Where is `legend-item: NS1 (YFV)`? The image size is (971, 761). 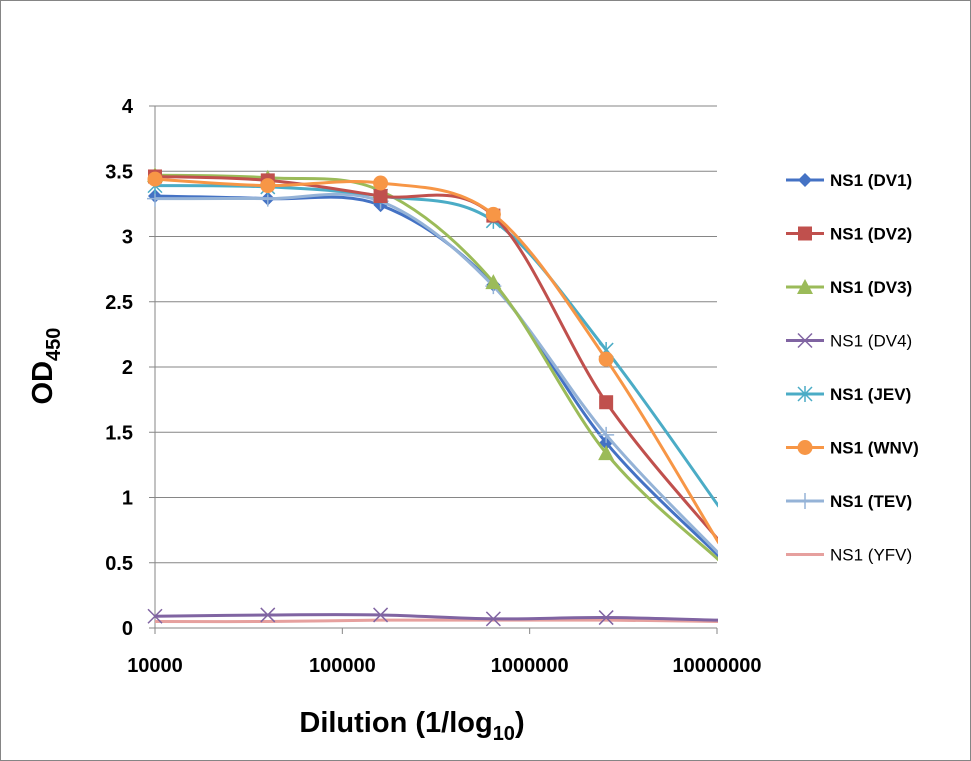
legend-item: NS1 (YFV) is located at coordinates (849, 555).